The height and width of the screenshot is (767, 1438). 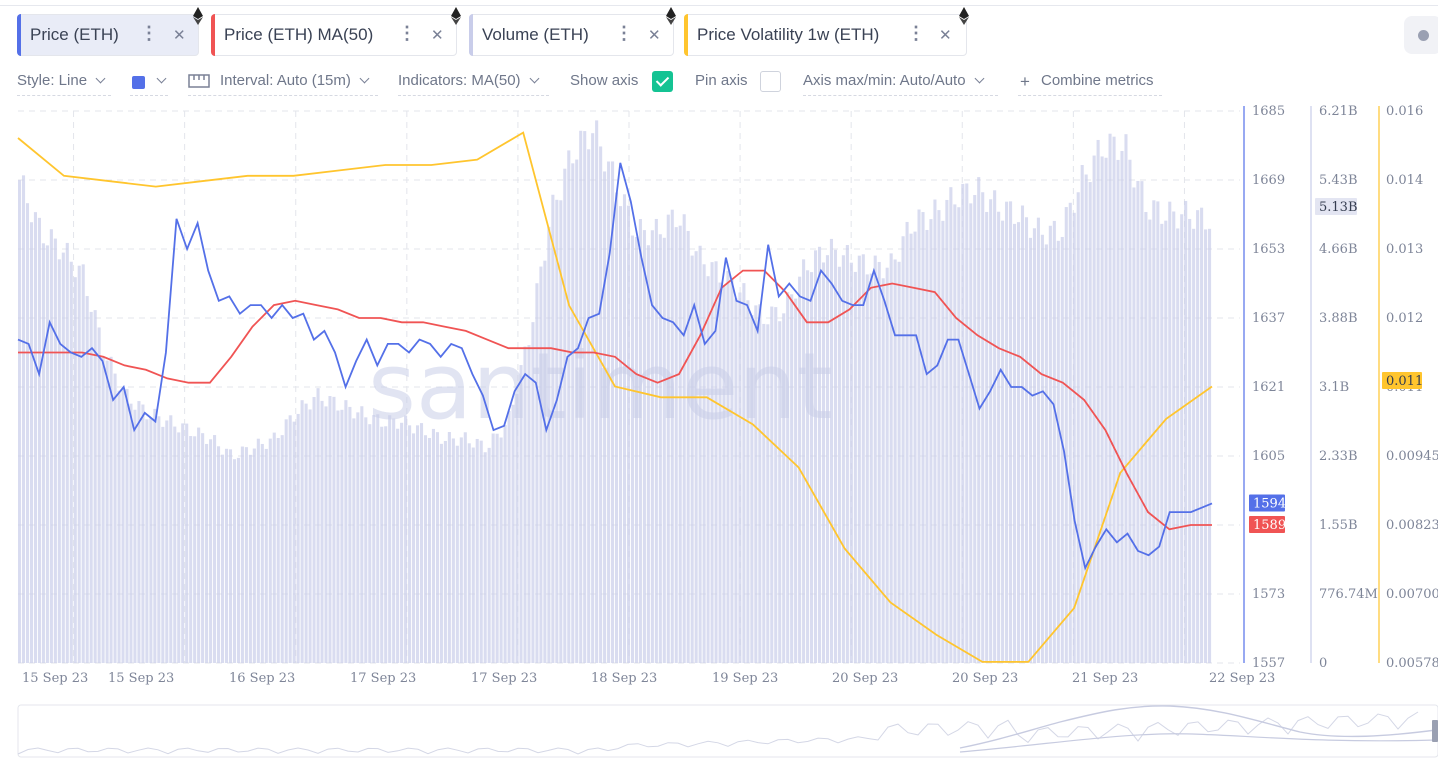 What do you see at coordinates (1268, 111) in the screenshot?
I see `price-tick-label: 1685` at bounding box center [1268, 111].